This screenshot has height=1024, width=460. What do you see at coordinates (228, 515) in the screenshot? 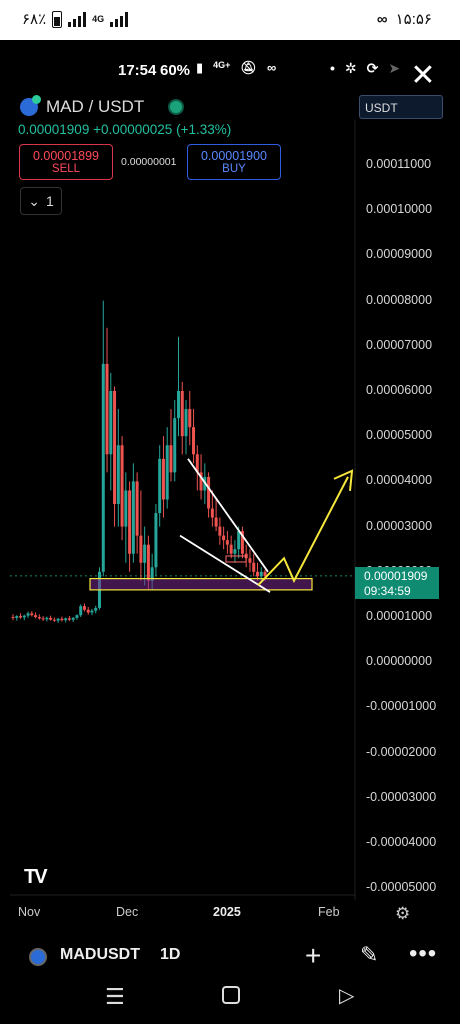
I see `wedge-upper-line` at bounding box center [228, 515].